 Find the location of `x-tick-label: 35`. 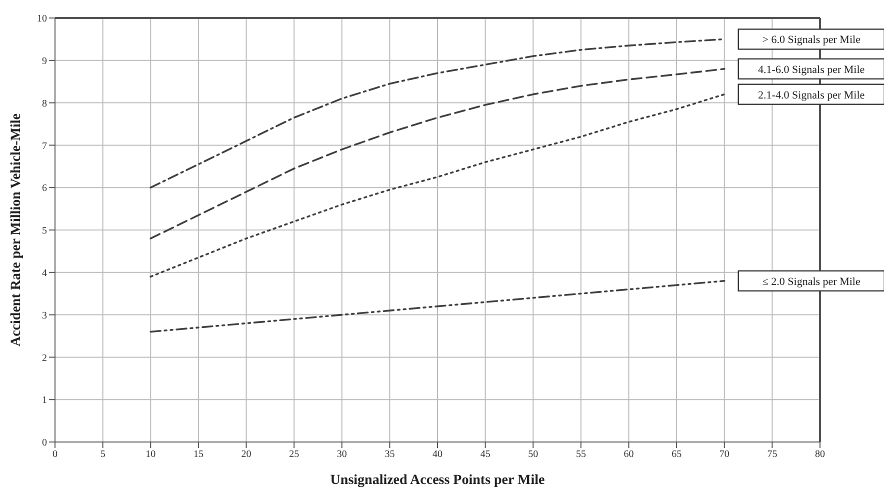

x-tick-label: 35 is located at coordinates (389, 454).